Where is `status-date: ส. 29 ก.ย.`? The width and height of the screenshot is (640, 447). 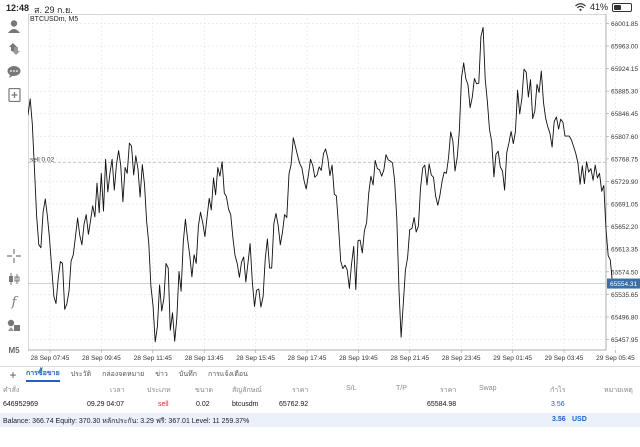 status-date: ส. 29 ก.ย. is located at coordinates (53, 10).